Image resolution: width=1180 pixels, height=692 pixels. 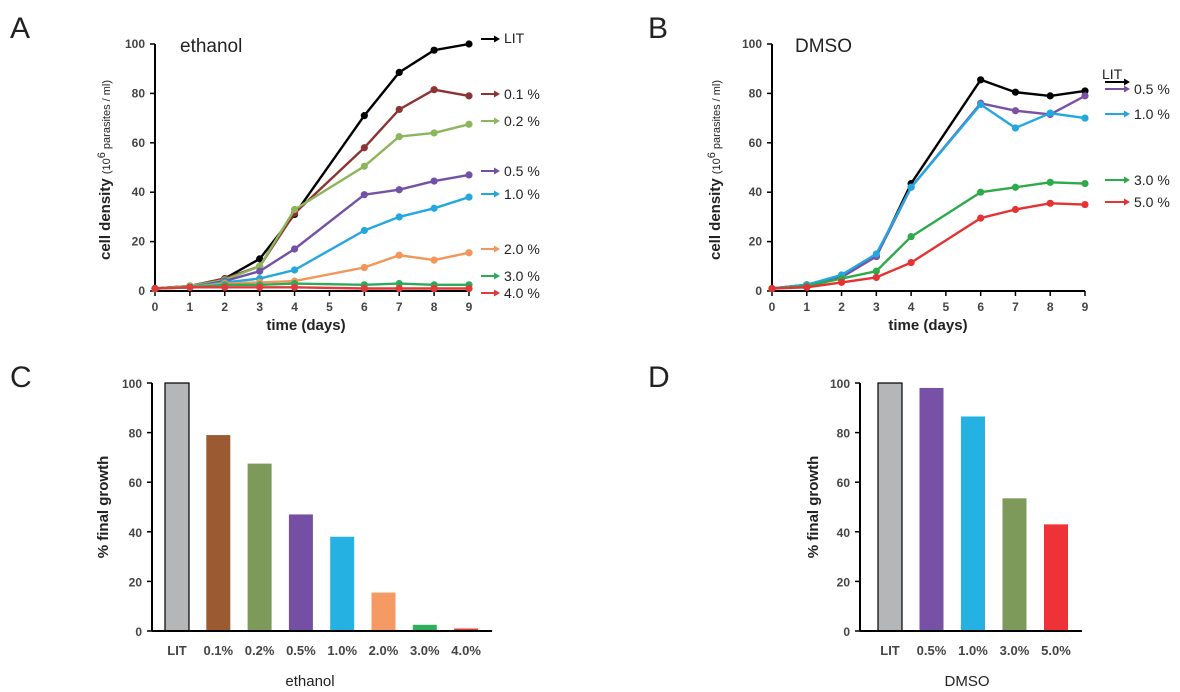 What do you see at coordinates (399, 307) in the screenshot?
I see `x-tick-label: 7` at bounding box center [399, 307].